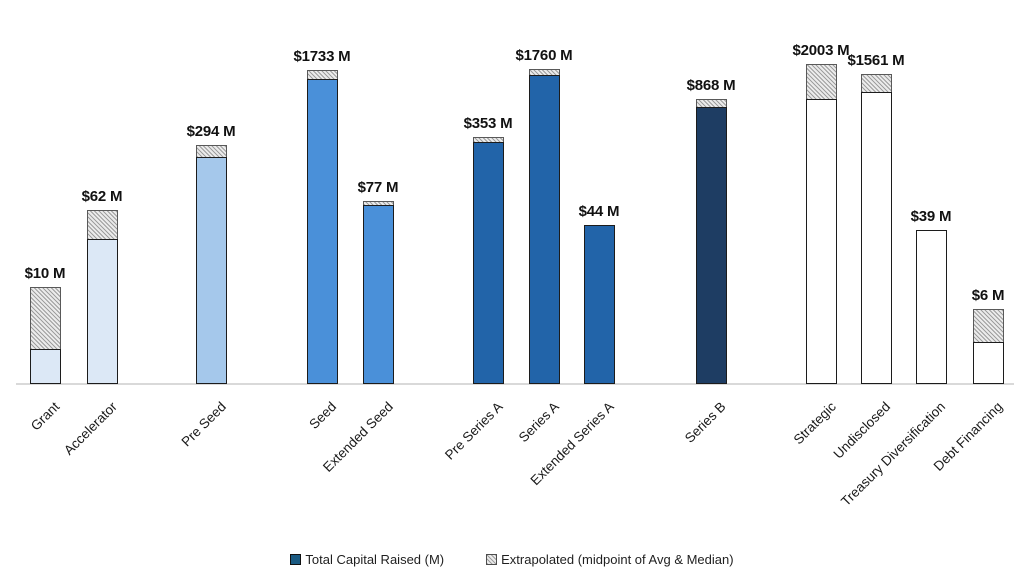 This screenshot has height=579, width=1024. I want to click on value-label-extended-series-a: $44 M, so click(599, 211).